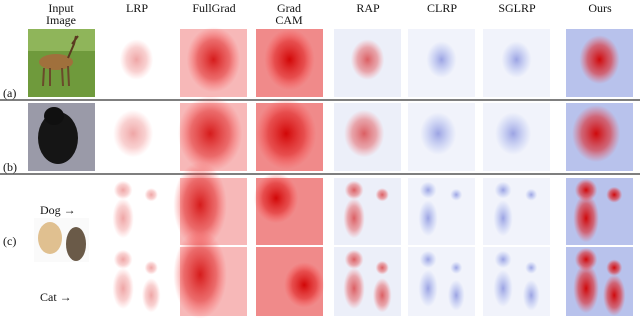 The height and width of the screenshot is (319, 640). I want to click on column-header: SGLRP, so click(517, 8).